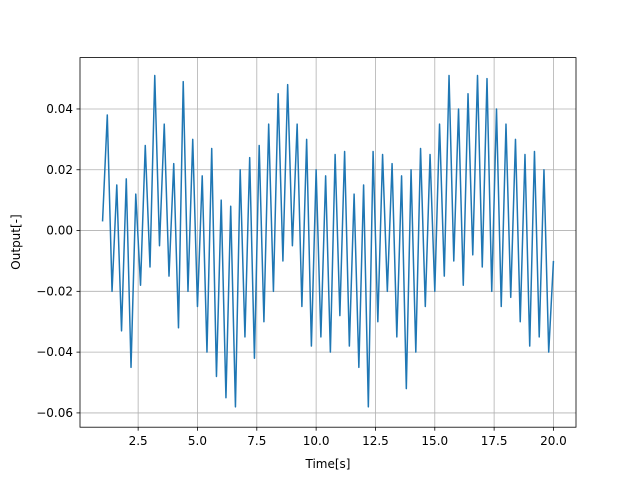  What do you see at coordinates (256, 441) in the screenshot?
I see `x-tick-label: 7.5` at bounding box center [256, 441].